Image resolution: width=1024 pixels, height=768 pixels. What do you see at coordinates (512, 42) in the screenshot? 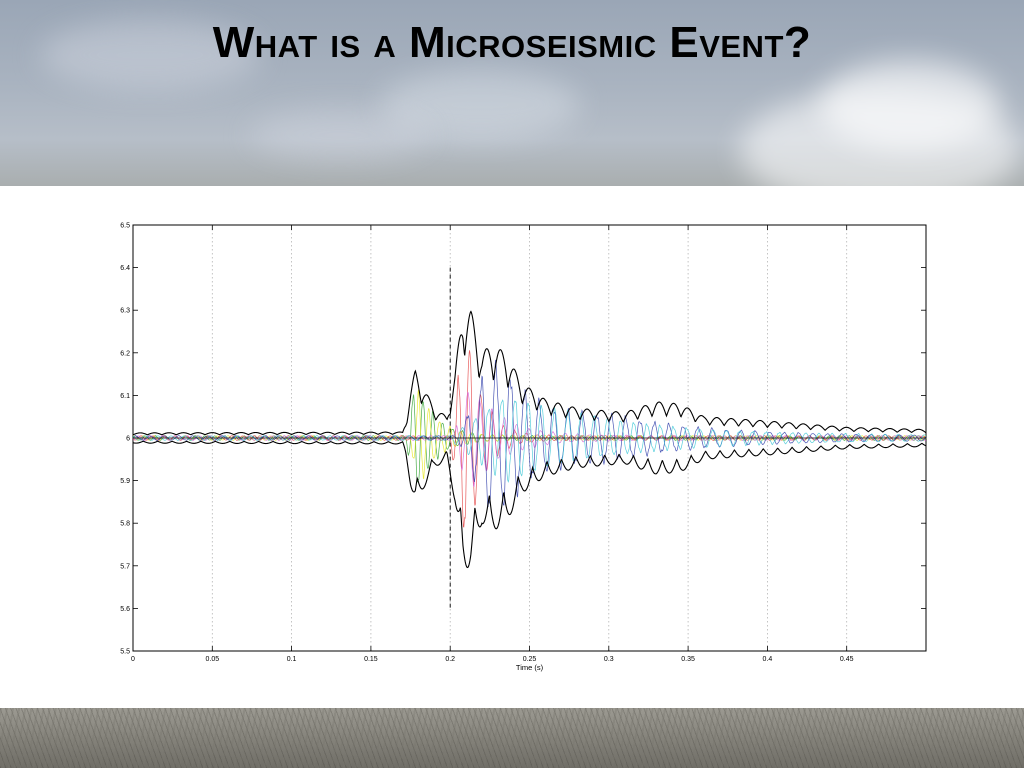
I see `slide-title: What is a Microseismic Event?` at bounding box center [512, 42].